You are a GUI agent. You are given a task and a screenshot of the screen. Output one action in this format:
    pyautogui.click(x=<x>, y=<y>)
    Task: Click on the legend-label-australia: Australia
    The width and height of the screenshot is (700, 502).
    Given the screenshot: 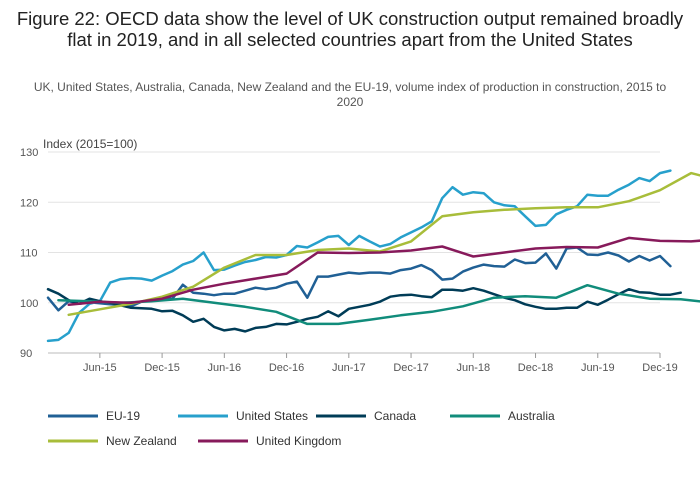 What is the action you would take?
    pyautogui.click(x=531, y=416)
    